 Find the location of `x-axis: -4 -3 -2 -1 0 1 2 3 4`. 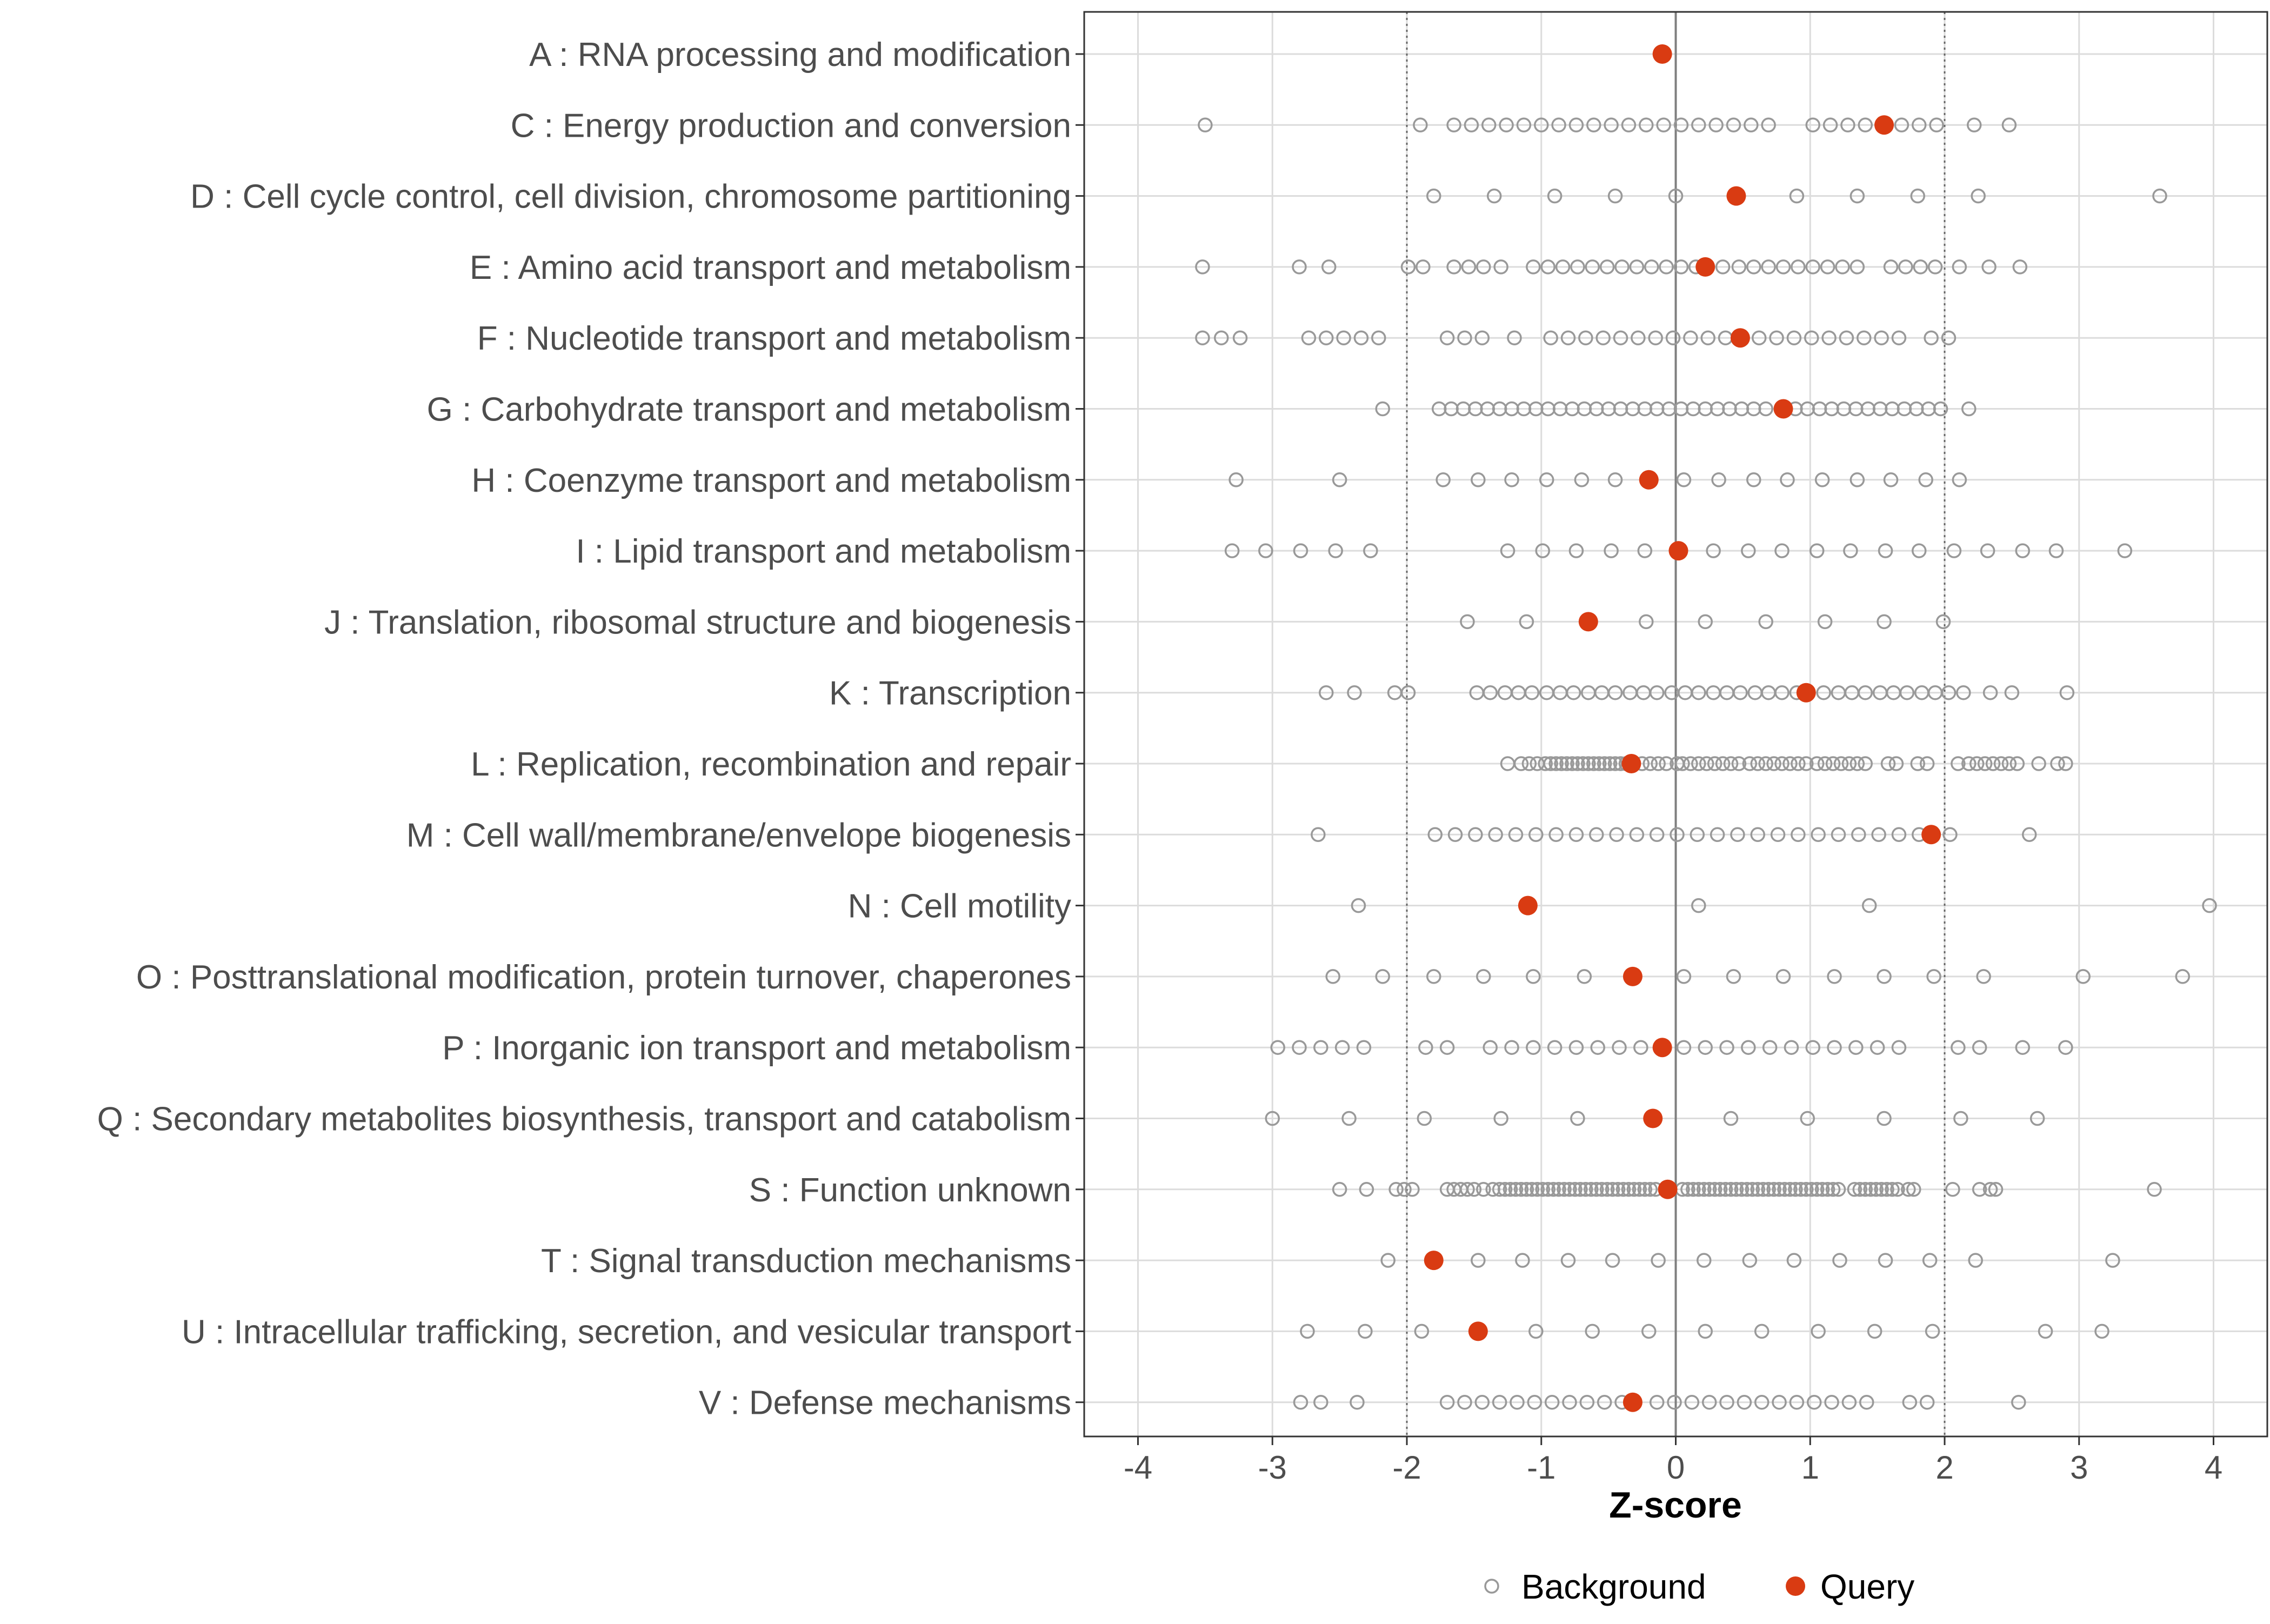

x-axis: -4 -3 -2 -1 0 1 2 3 4 is located at coordinates (1673, 1461).